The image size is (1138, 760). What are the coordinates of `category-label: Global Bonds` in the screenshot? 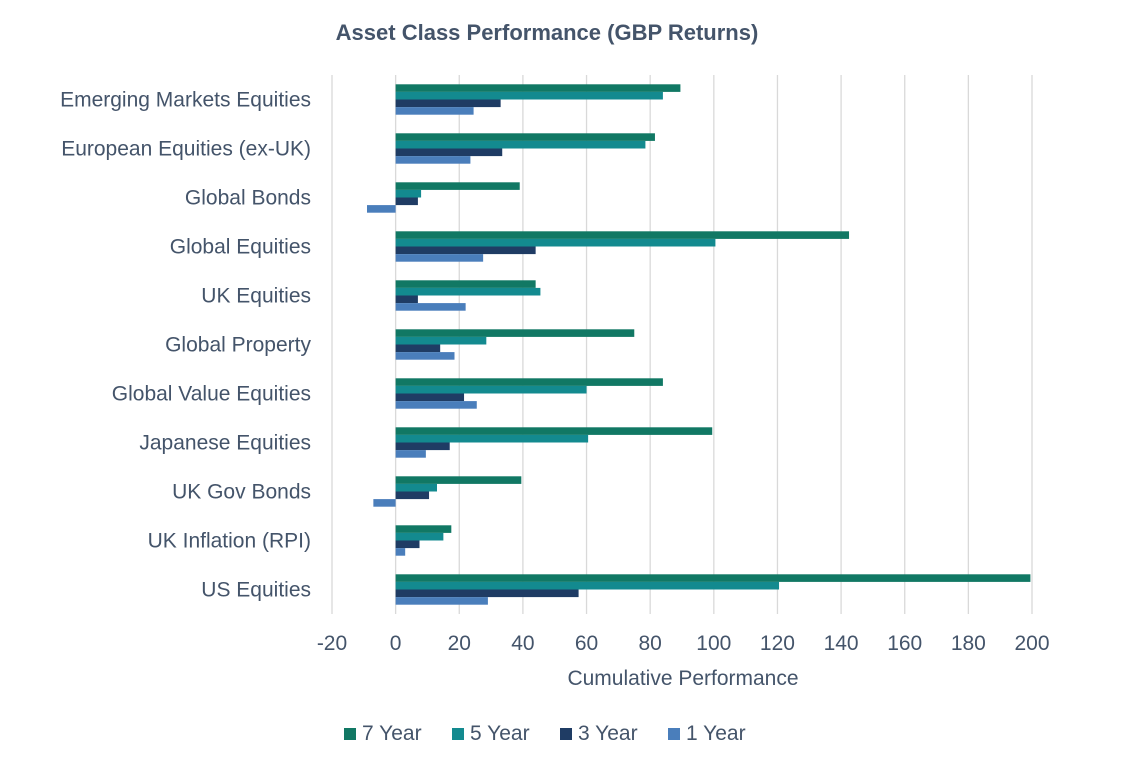 It's located at (248, 198).